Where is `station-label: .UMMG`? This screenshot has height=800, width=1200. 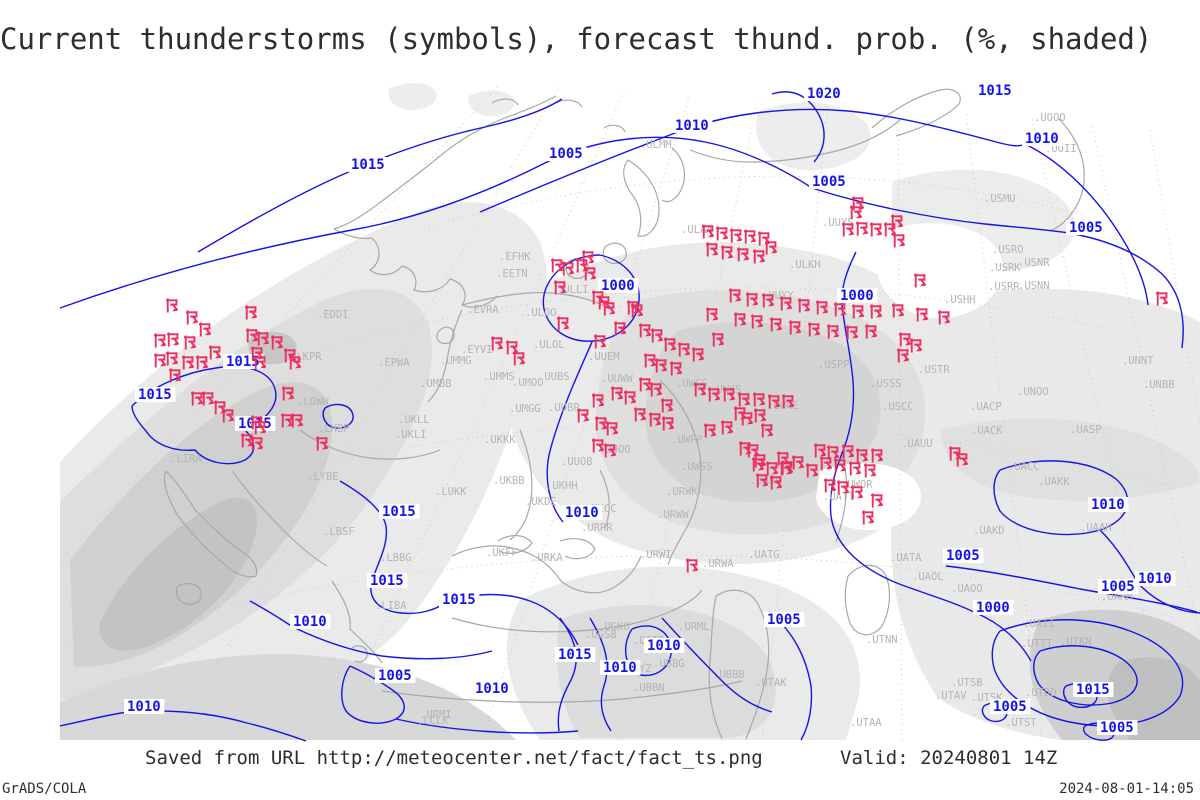 station-label: .UMMG is located at coordinates (456, 361).